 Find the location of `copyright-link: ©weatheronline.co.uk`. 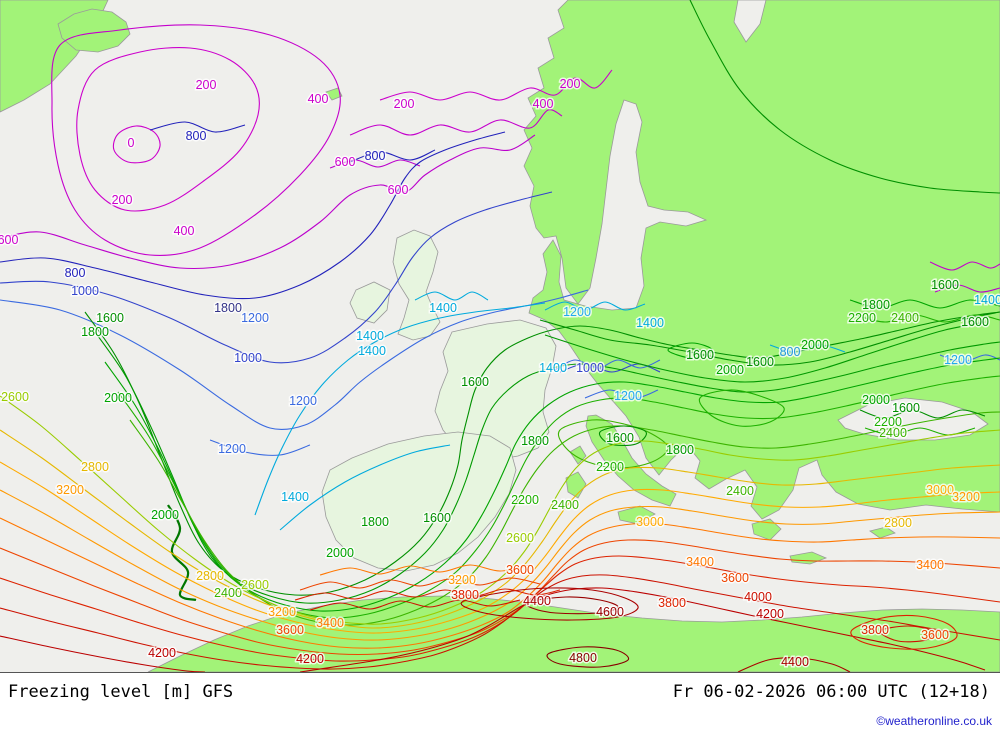

copyright-link: ©weatheronline.co.uk is located at coordinates (934, 721).